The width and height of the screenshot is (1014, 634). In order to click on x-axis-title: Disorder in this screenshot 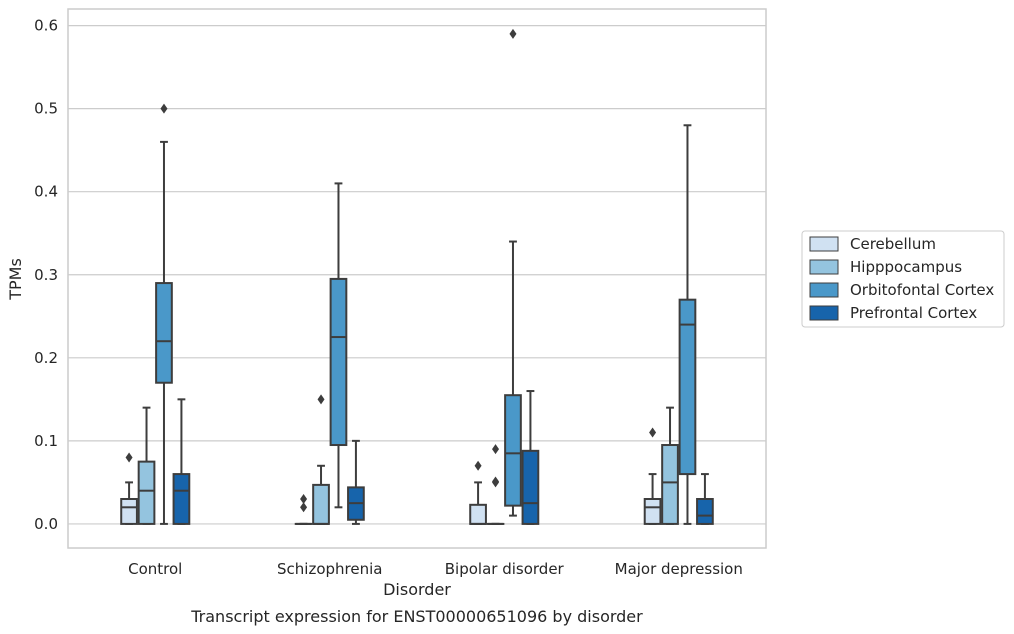, I will do `click(417, 589)`.